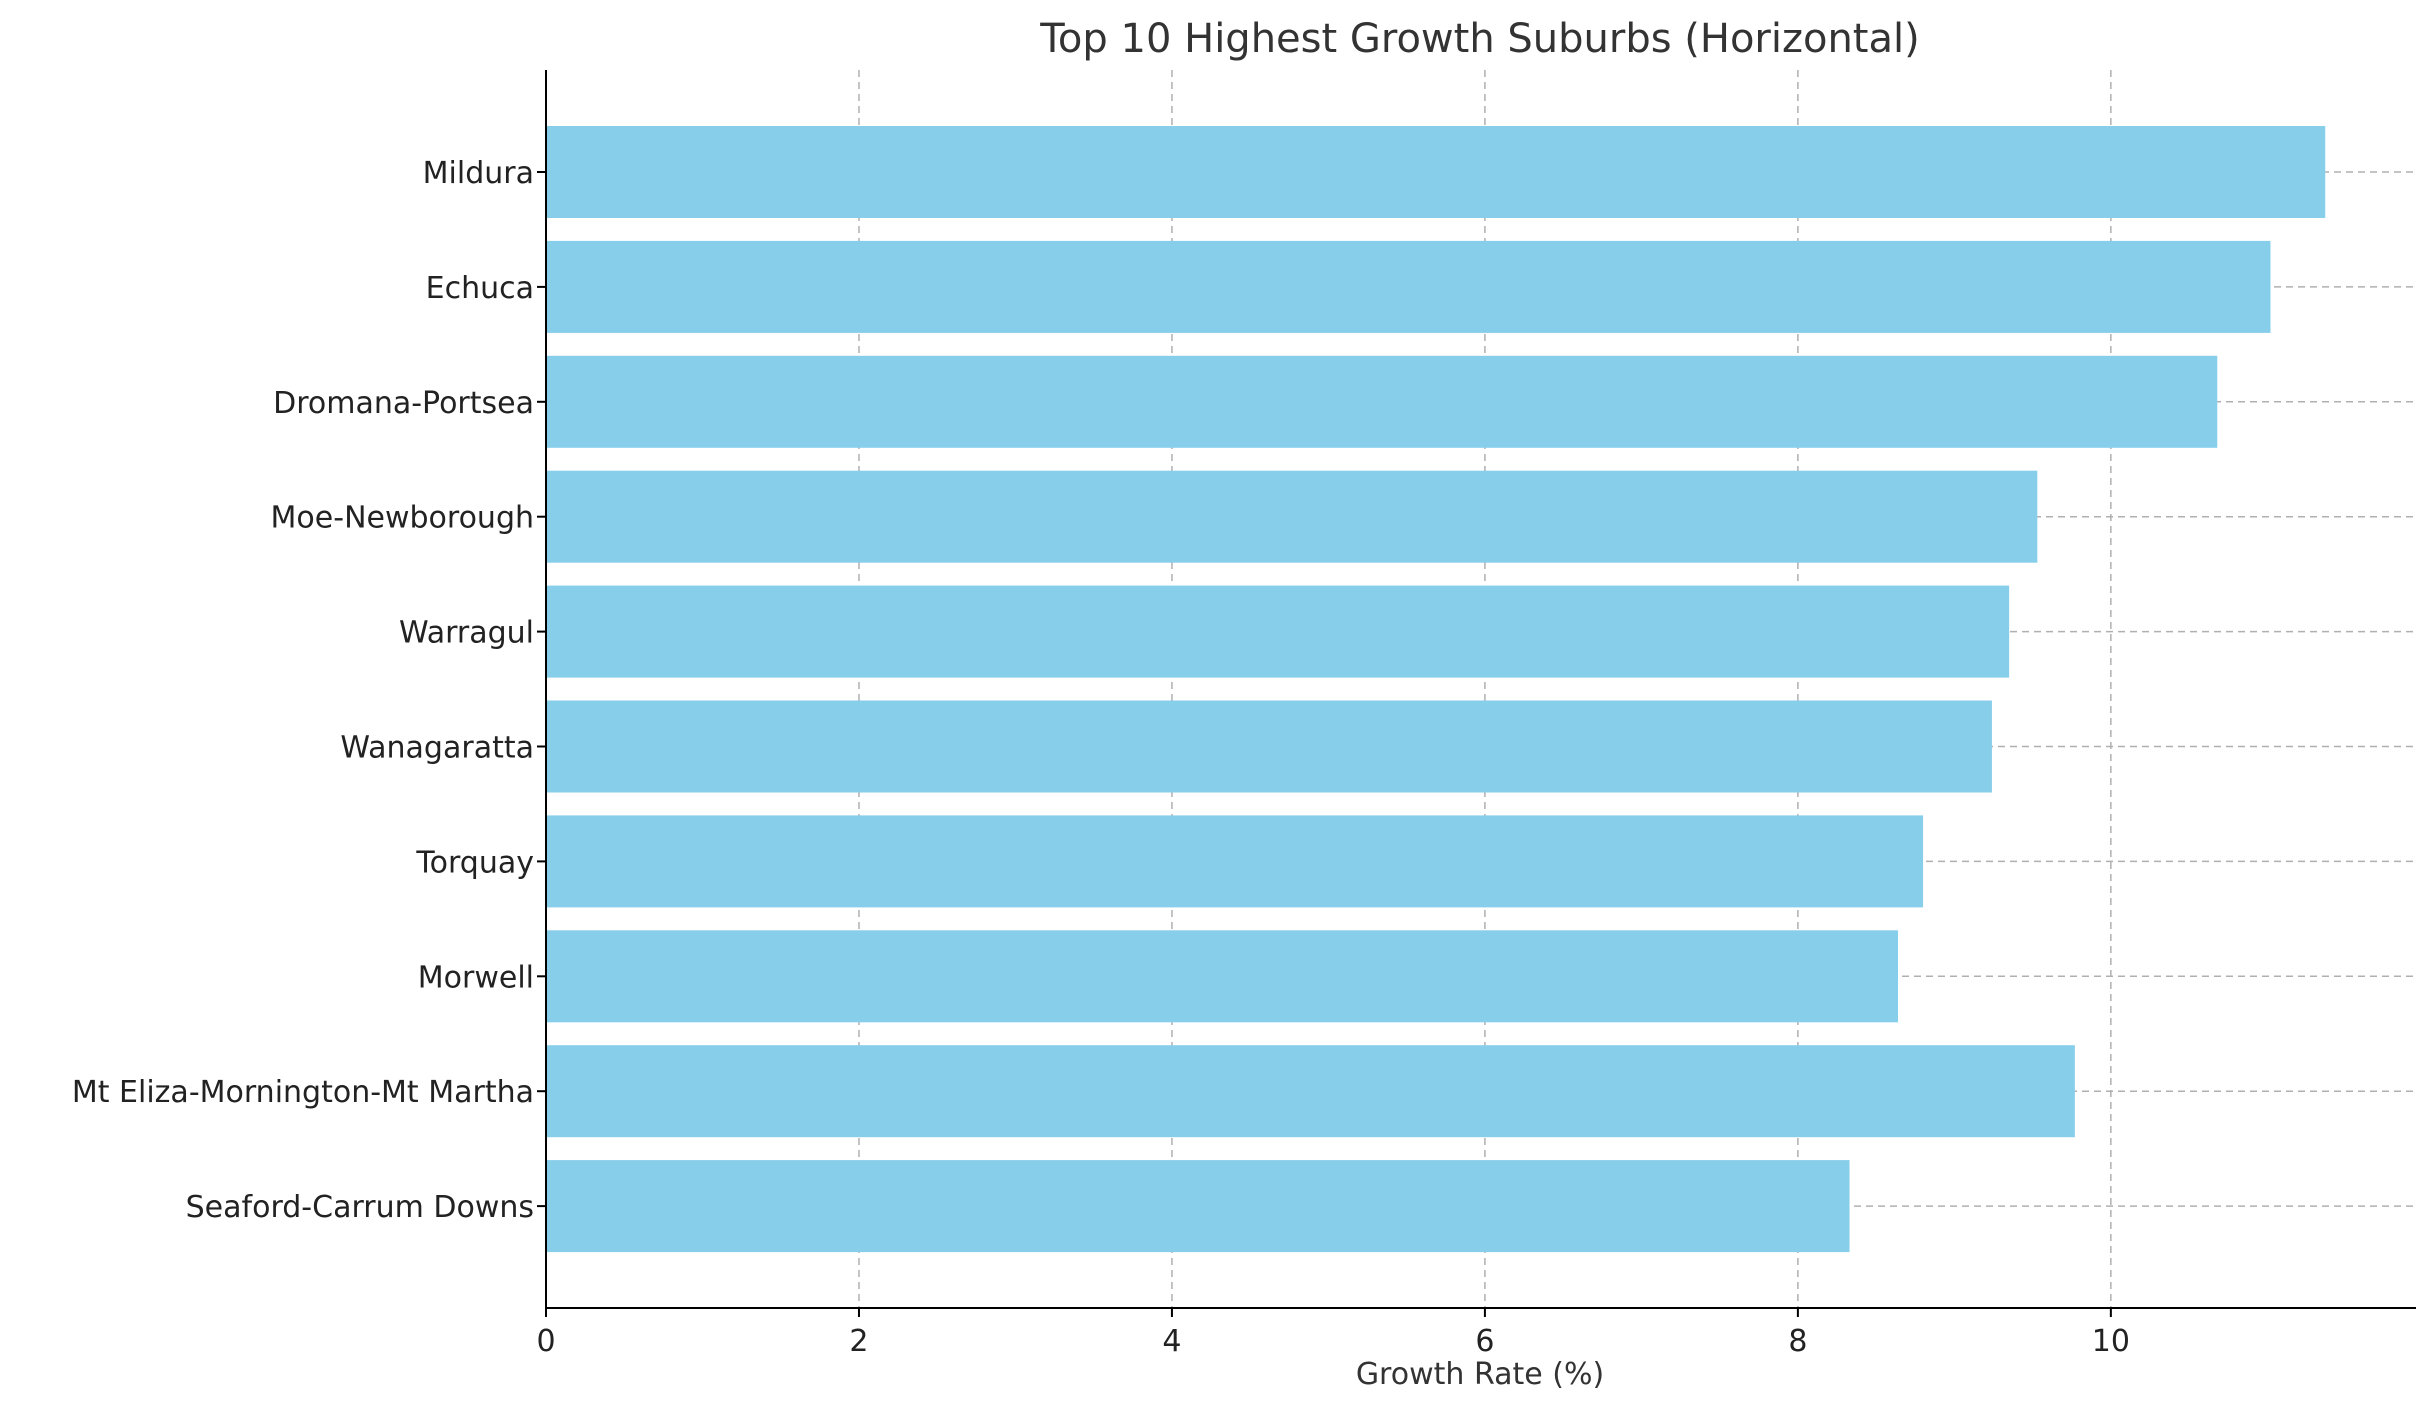 The image size is (2422, 1413). What do you see at coordinates (1310, 1091) in the screenshot?
I see `bar-mt-eliza-mornington-mt-martha` at bounding box center [1310, 1091].